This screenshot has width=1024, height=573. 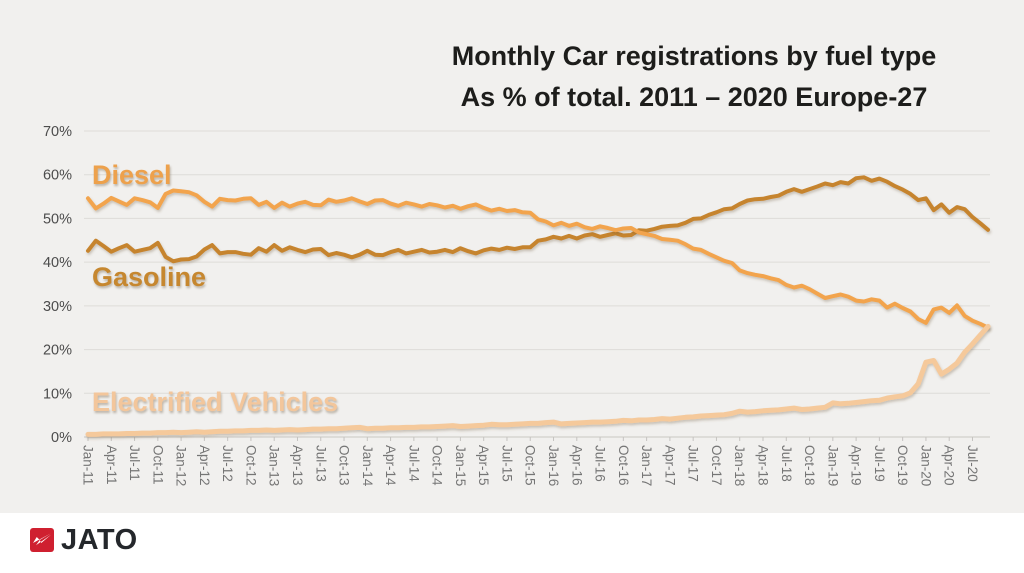 What do you see at coordinates (538, 219) in the screenshot?
I see `line-gasoline` at bounding box center [538, 219].